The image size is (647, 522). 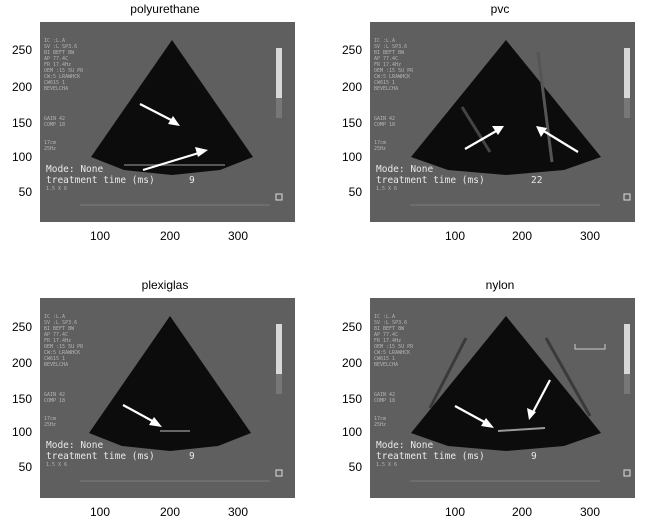 What do you see at coordinates (500, 9) in the screenshot?
I see `panel-title: pvc` at bounding box center [500, 9].